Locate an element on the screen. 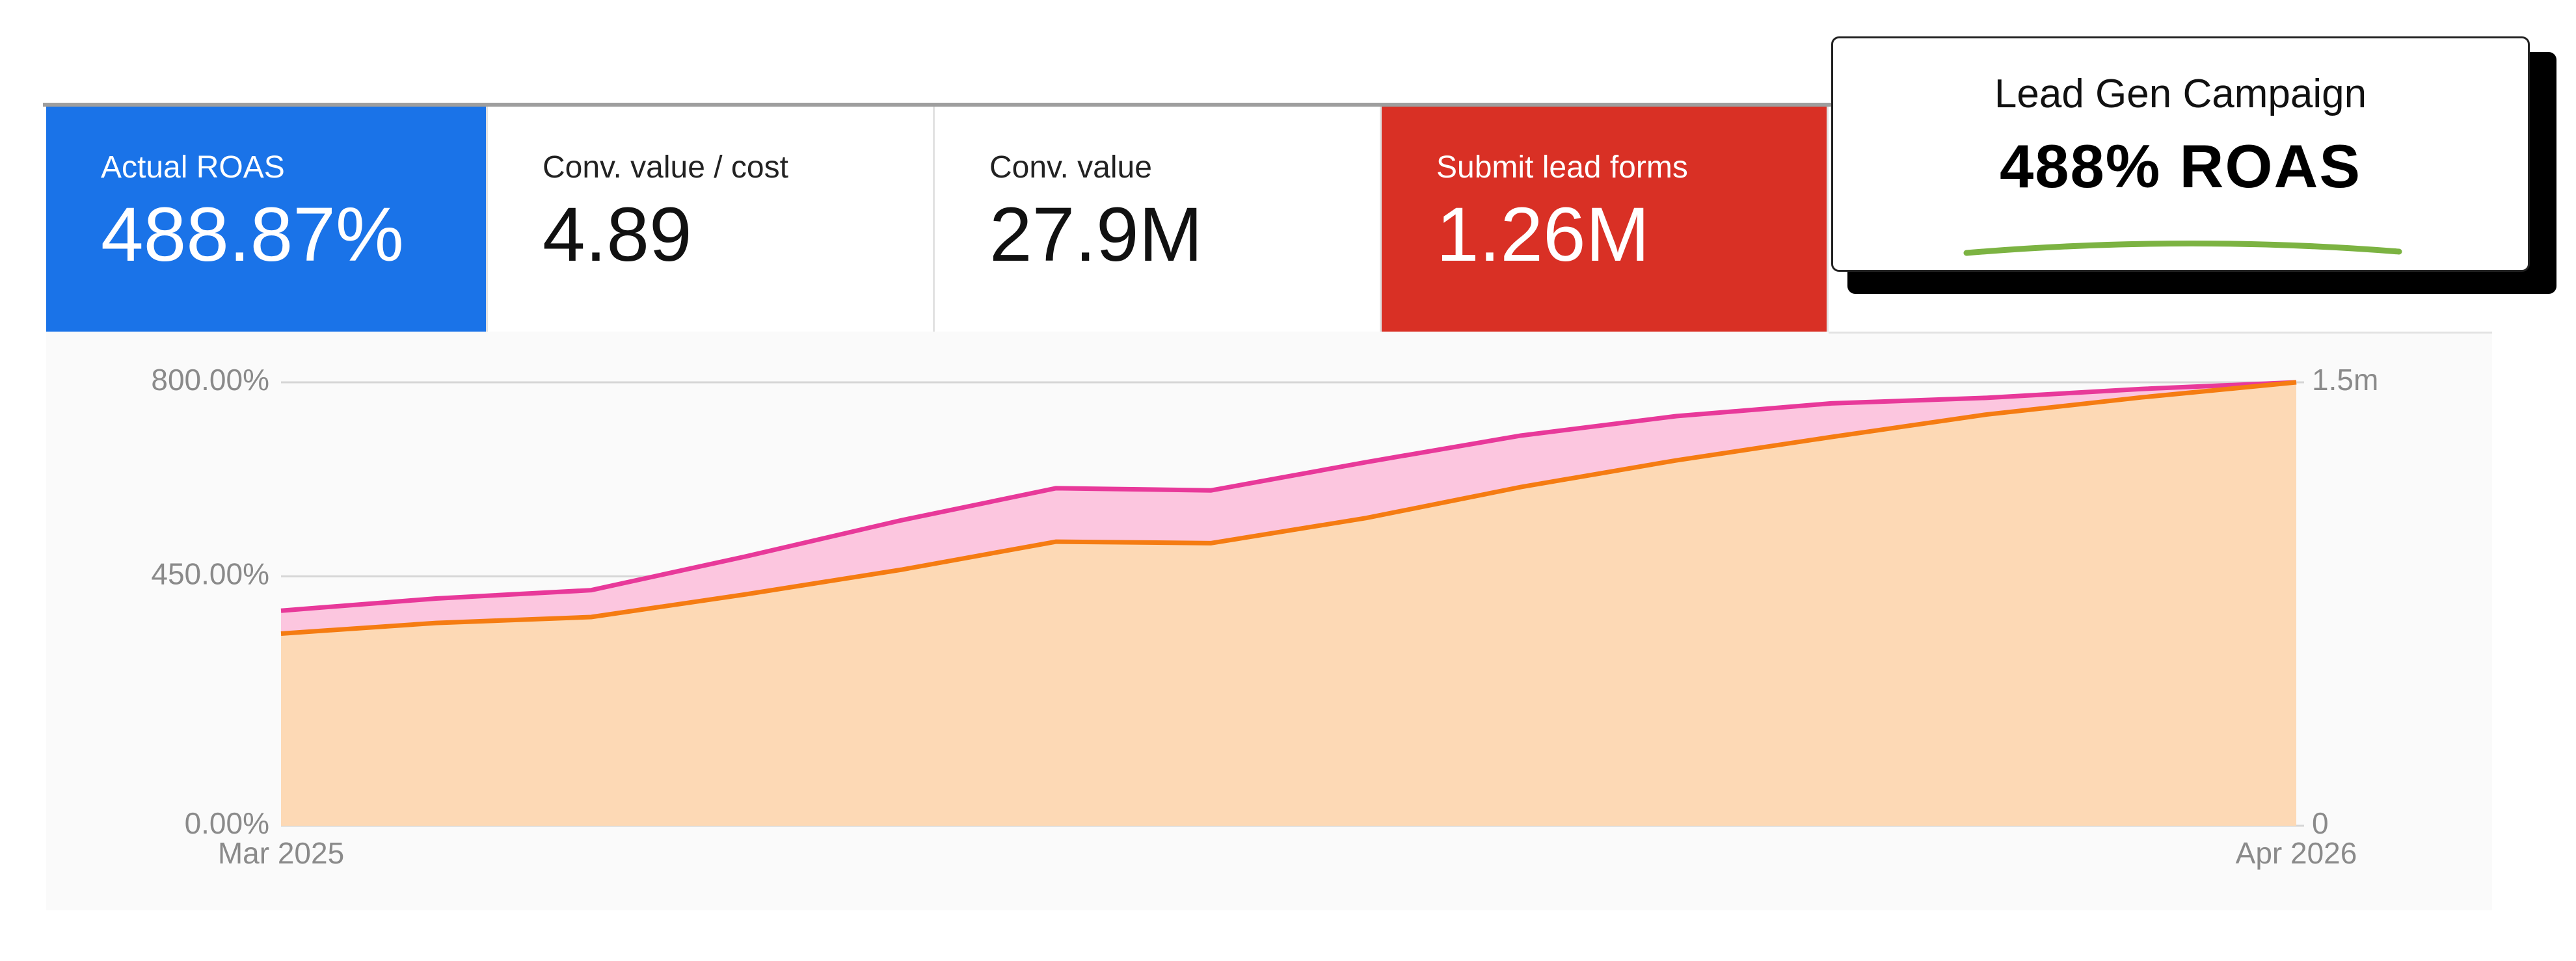 This screenshot has height=961, width=2576. card-value: 4.89 is located at coordinates (617, 235).